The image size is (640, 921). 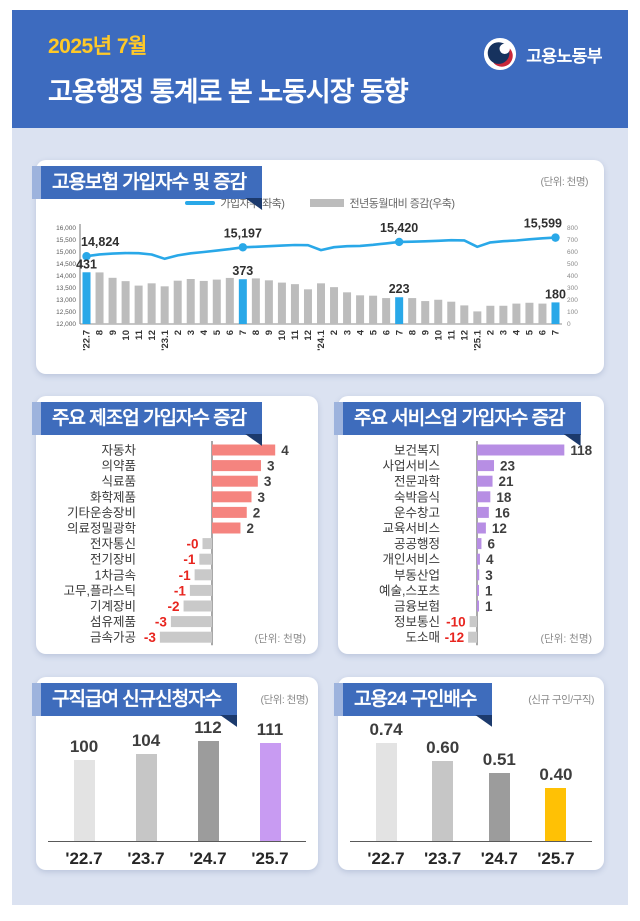 I want to click on data-labels: 14,824 15,197 15,420 15,599 431 373 223 180, so click(x=321, y=259).